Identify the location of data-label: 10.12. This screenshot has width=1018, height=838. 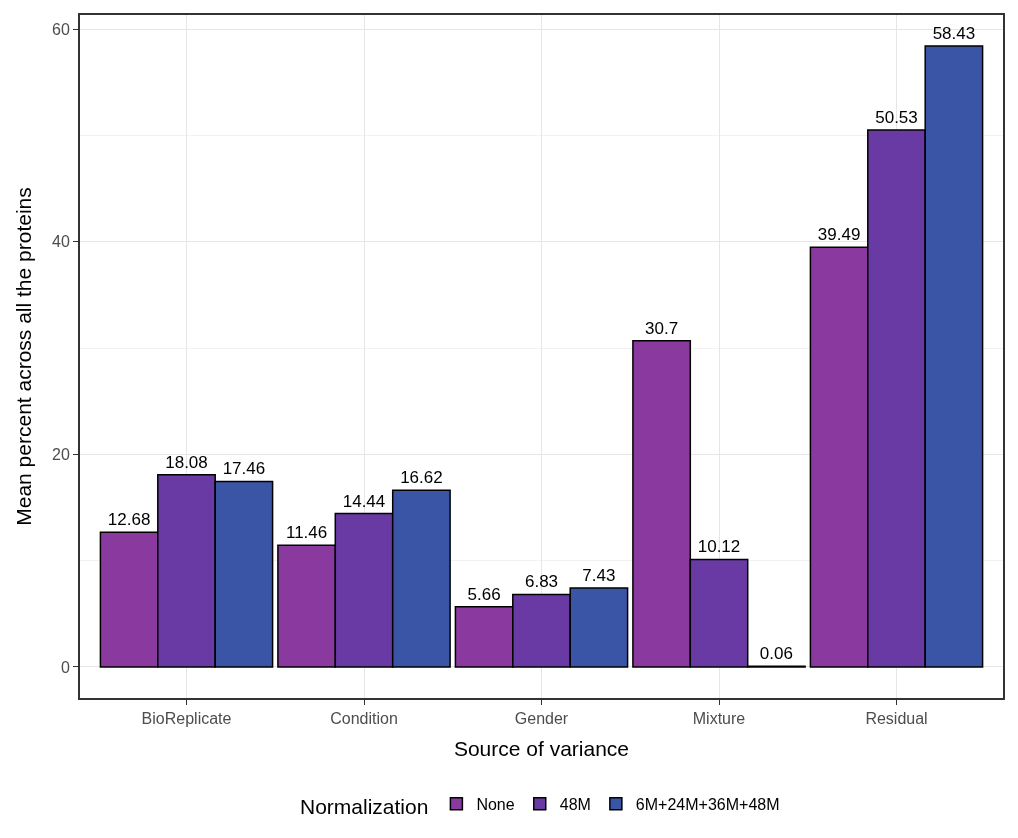
(719, 547).